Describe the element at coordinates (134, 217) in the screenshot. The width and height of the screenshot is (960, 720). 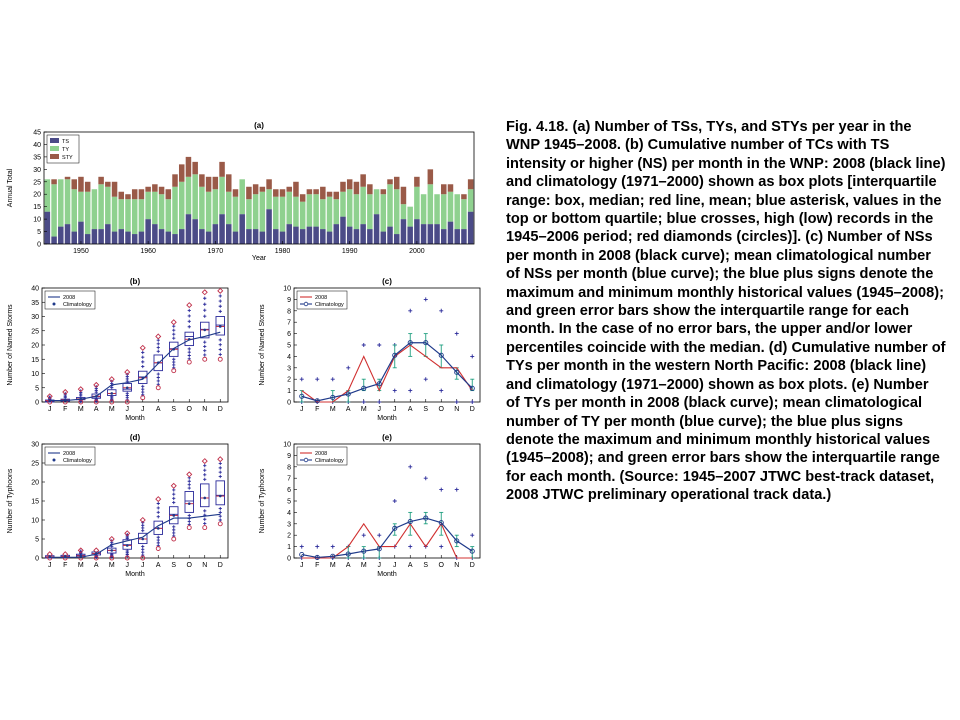
I see `bar-ty-1958` at that location.